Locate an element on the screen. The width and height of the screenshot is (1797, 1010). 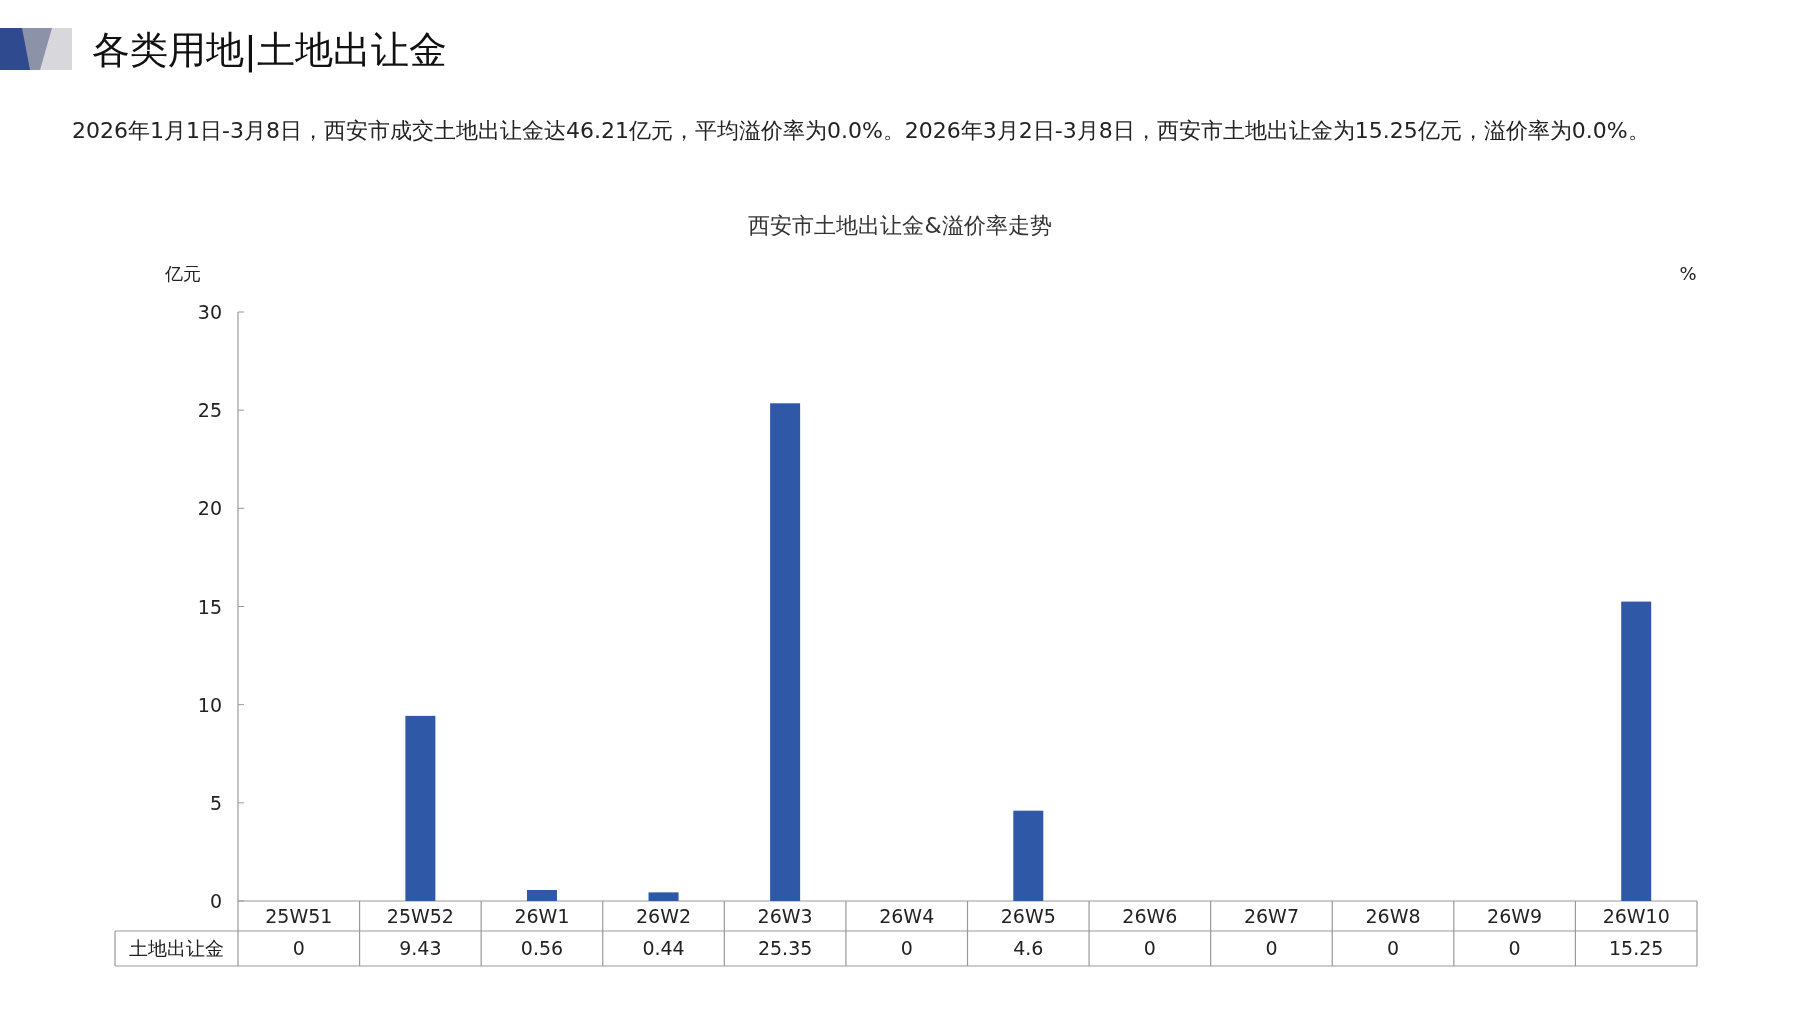
y-tick-label: 5 is located at coordinates (215, 802).